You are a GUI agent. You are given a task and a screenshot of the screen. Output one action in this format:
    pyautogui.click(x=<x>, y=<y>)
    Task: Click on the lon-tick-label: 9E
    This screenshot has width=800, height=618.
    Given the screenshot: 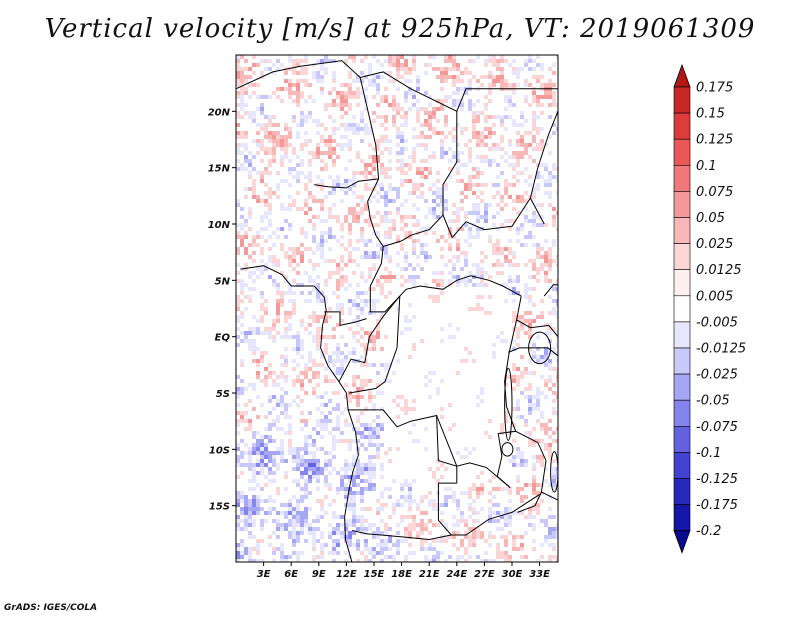 What is the action you would take?
    pyautogui.click(x=319, y=574)
    